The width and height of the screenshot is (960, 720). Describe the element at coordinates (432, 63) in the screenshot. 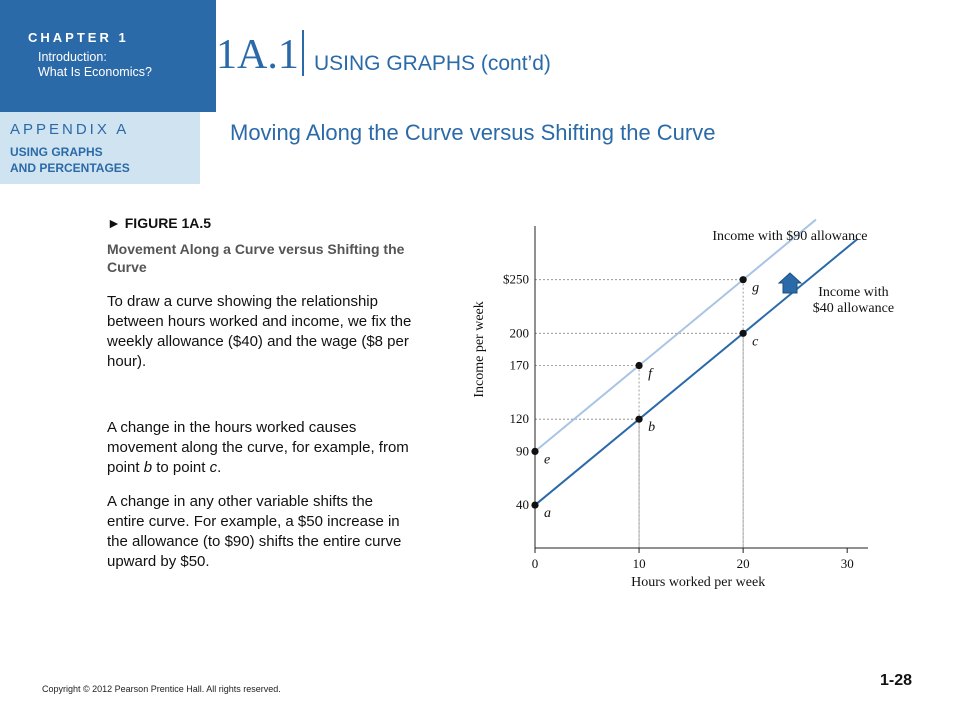

I see `slide-title: USING GRAPHS (cont’d)` at that location.